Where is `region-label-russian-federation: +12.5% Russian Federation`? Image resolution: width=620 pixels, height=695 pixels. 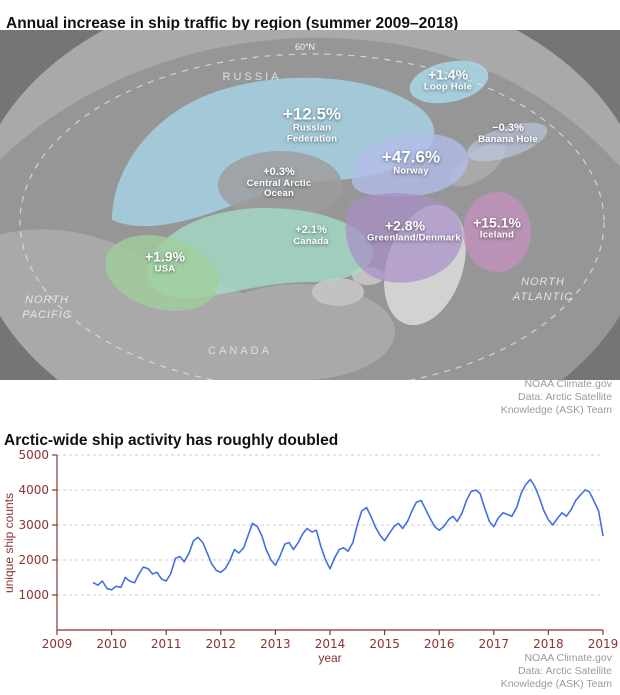 region-label-russian-federation: +12.5% Russian Federation is located at coordinates (312, 124).